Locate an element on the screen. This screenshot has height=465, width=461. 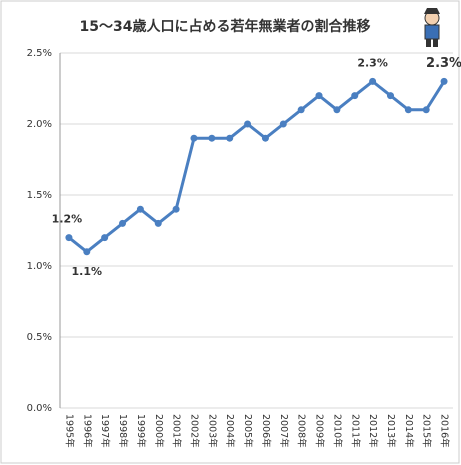
x-tick-label: 1997年 is located at coordinates (105, 431).